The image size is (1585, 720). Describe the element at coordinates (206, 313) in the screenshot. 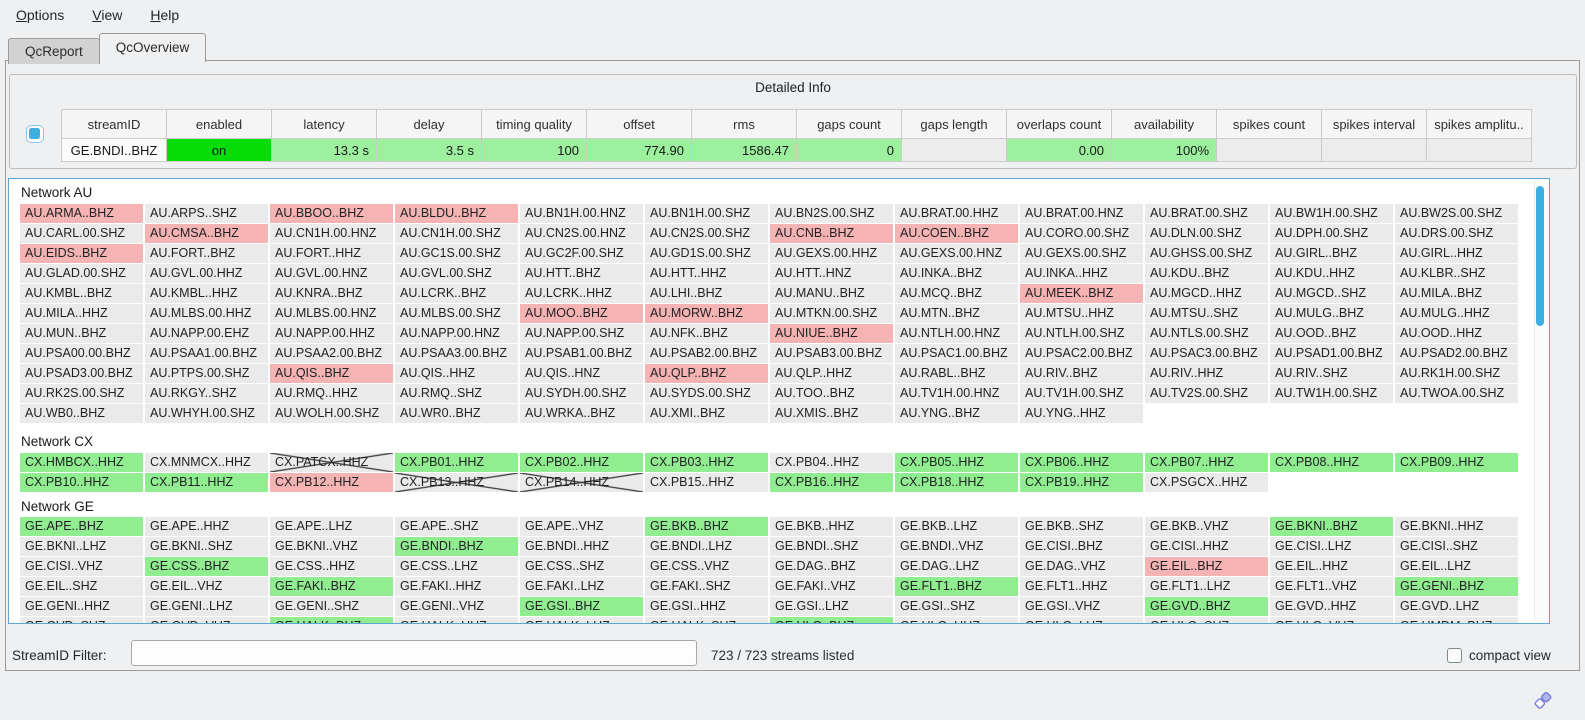

I see `stream-cell: AU.MLBS.00.HHZ` at that location.